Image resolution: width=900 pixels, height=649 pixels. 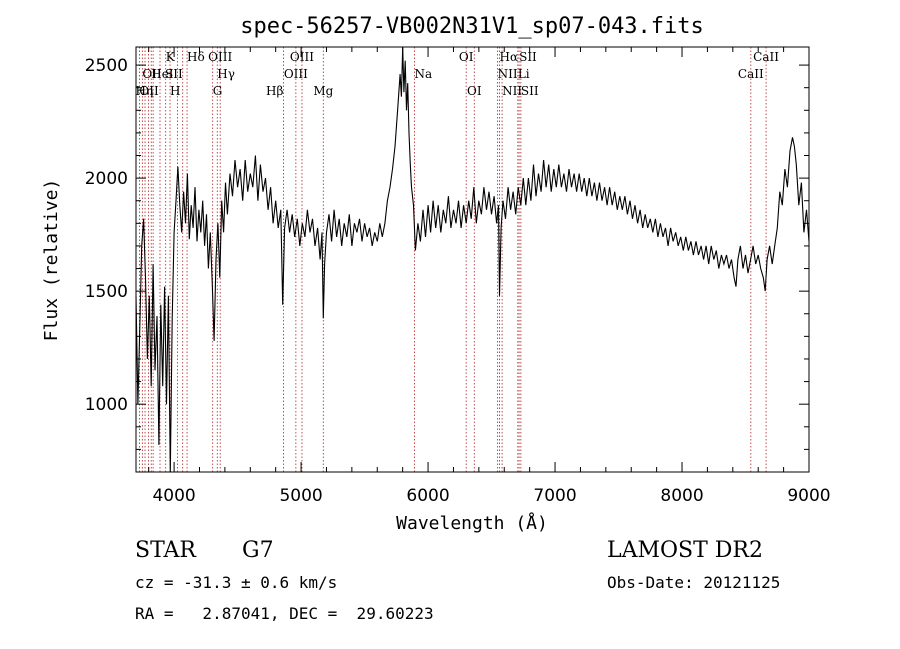 I want to click on x-tick-label-3: 7000, so click(x=554, y=496).